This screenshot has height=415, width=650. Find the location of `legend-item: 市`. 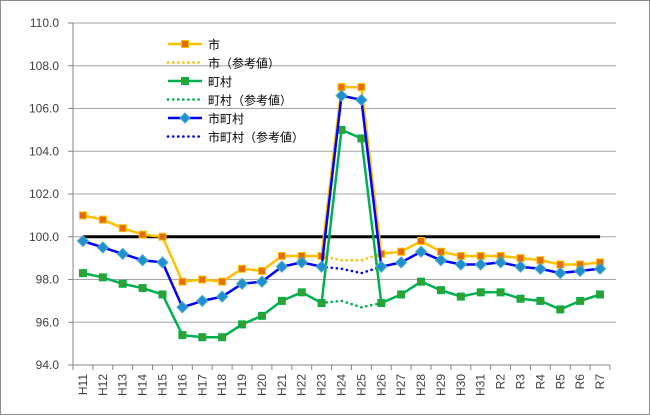

legend-item: 市 is located at coordinates (194, 44).